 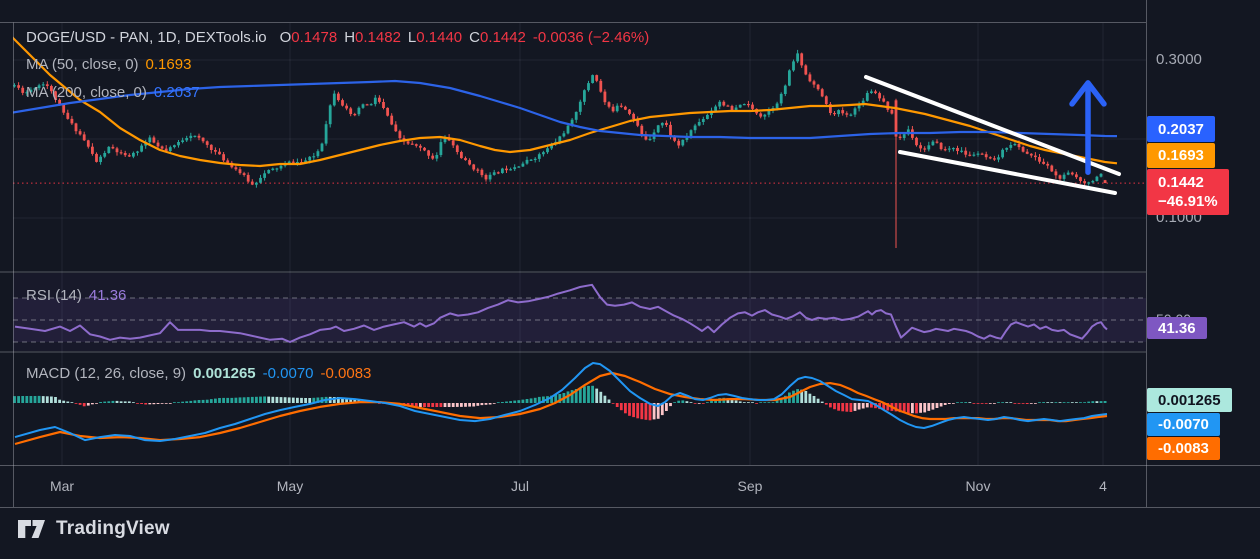 What do you see at coordinates (107, 295) in the screenshot?
I see `rsi-value: 41.36` at bounding box center [107, 295].